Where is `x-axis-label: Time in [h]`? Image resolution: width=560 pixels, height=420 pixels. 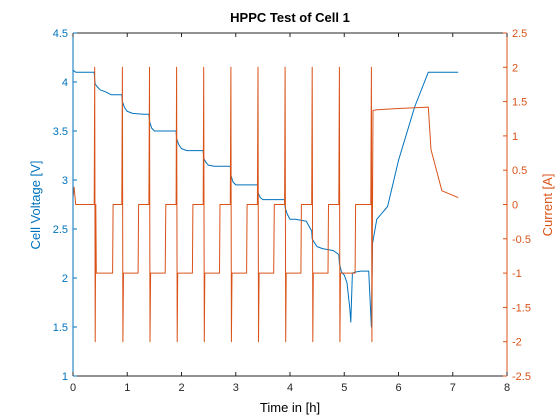 x-axis-label: Time in [h] is located at coordinates (290, 407).